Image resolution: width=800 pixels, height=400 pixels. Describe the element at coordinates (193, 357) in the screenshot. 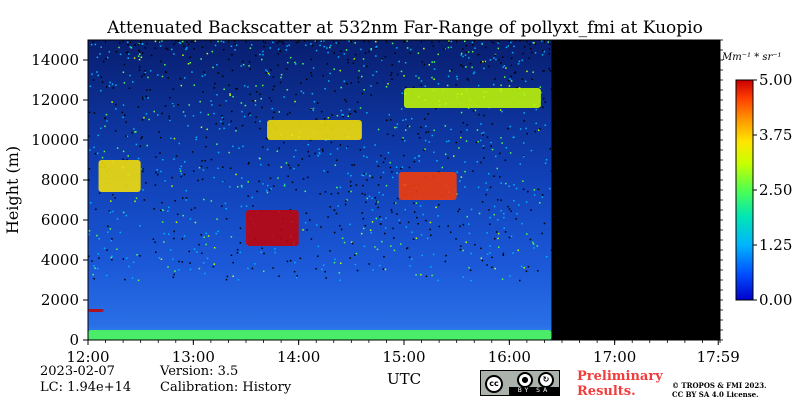

I see `x-tick-label: 13:00` at that location.